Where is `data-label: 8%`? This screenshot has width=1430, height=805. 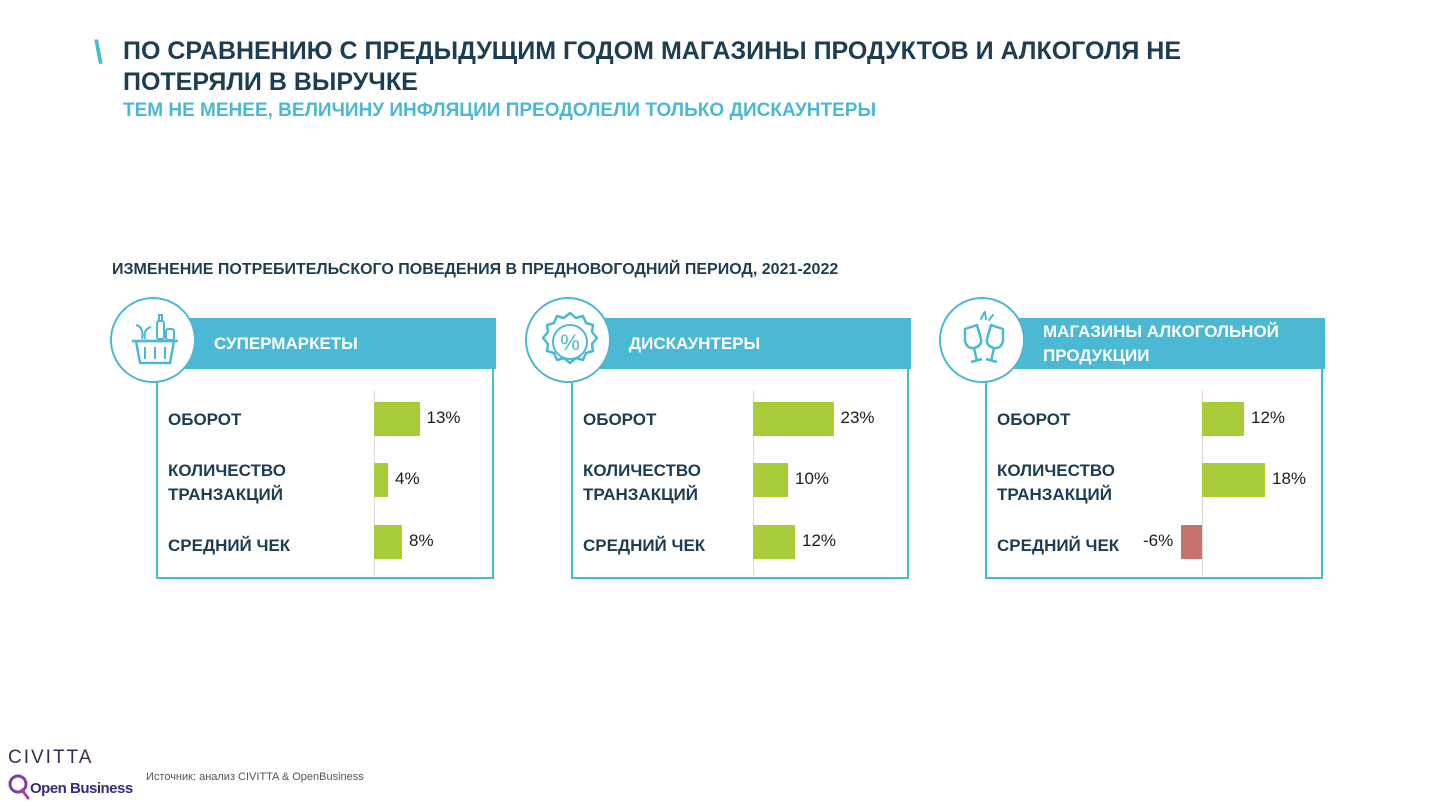 data-label: 8% is located at coordinates (421, 540).